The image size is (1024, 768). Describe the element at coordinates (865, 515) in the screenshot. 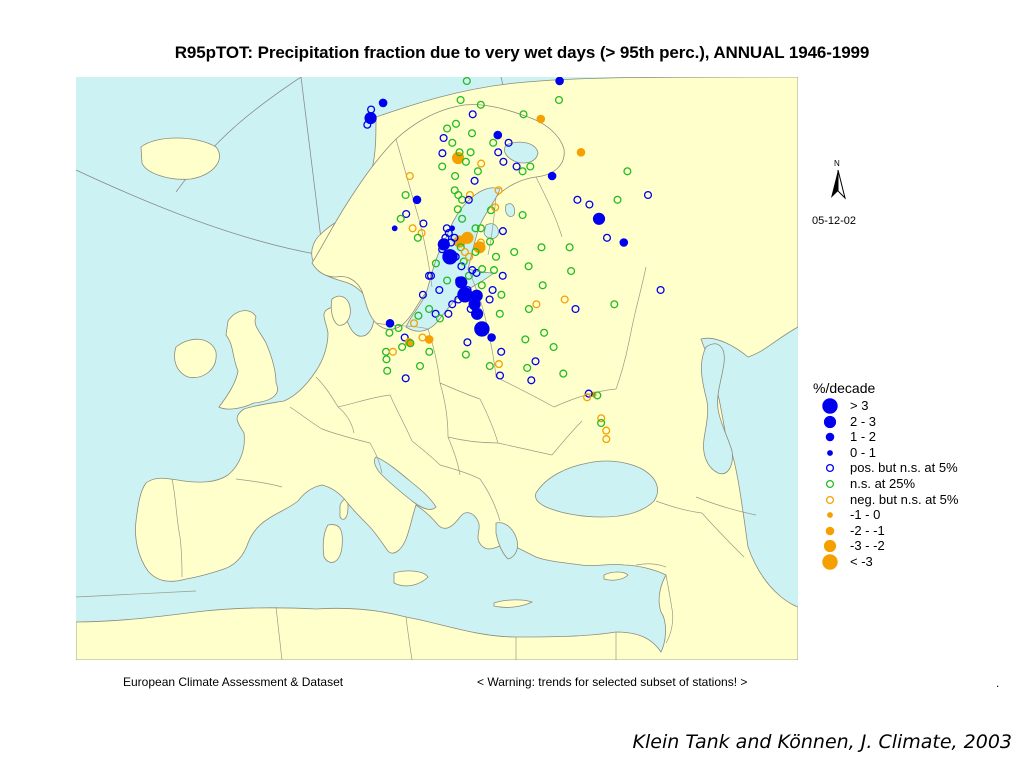

I see `legend-item-label: -1 - 0` at that location.